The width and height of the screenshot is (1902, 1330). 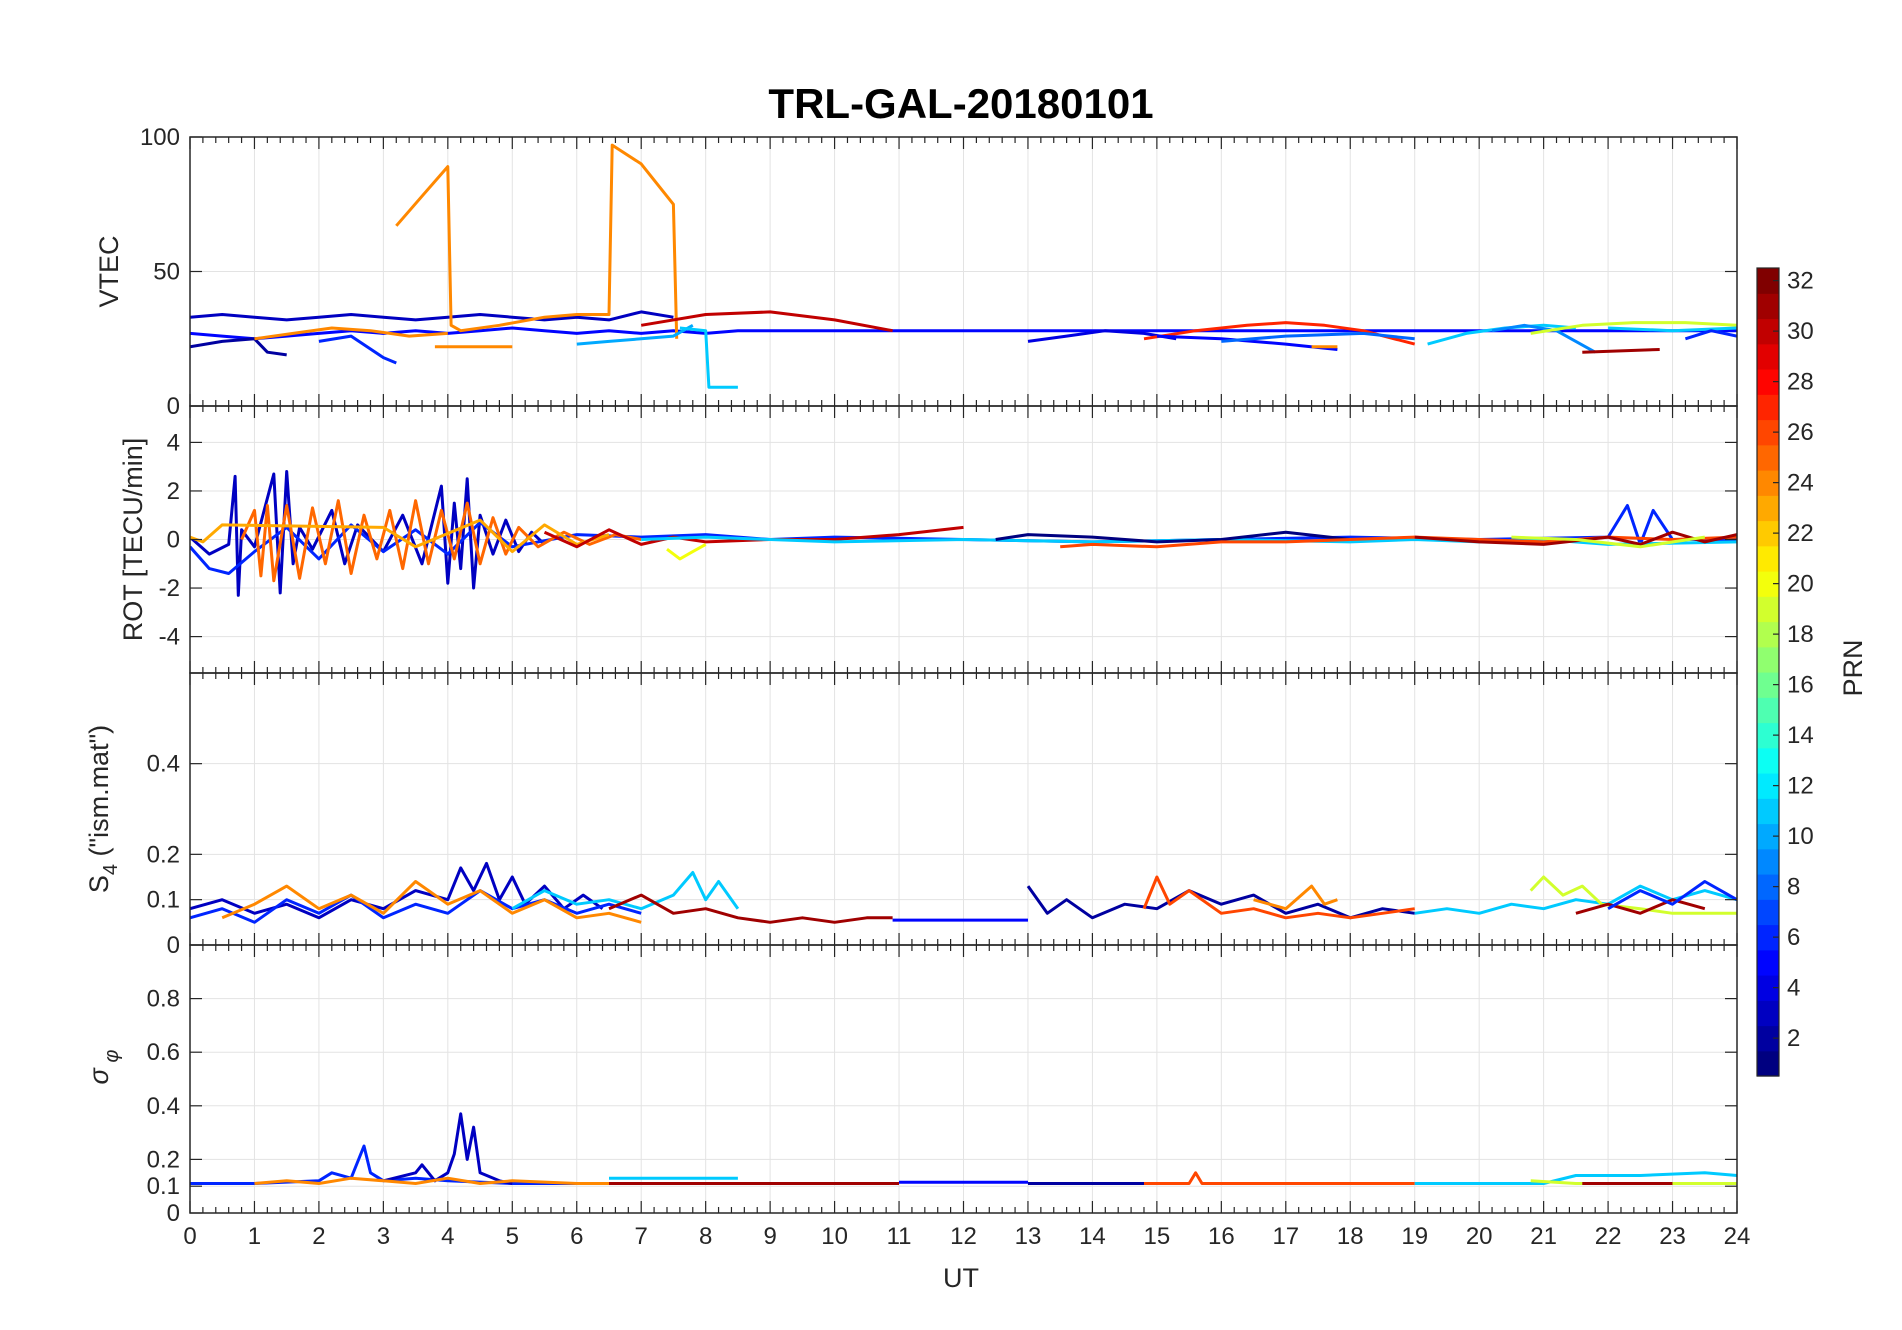 I want to click on colorbar-tick-label: 12, so click(x=1800, y=786).